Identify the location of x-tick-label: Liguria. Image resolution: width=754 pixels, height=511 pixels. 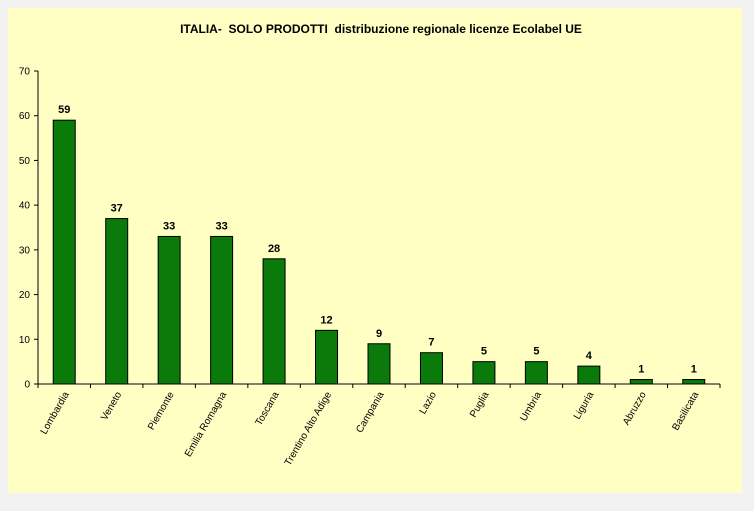
(584, 406).